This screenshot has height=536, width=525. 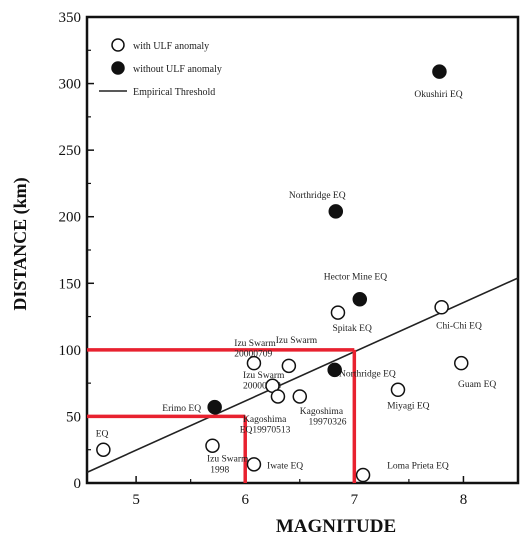 What do you see at coordinates (355, 500) in the screenshot?
I see `x-tick-label: 7` at bounding box center [355, 500].